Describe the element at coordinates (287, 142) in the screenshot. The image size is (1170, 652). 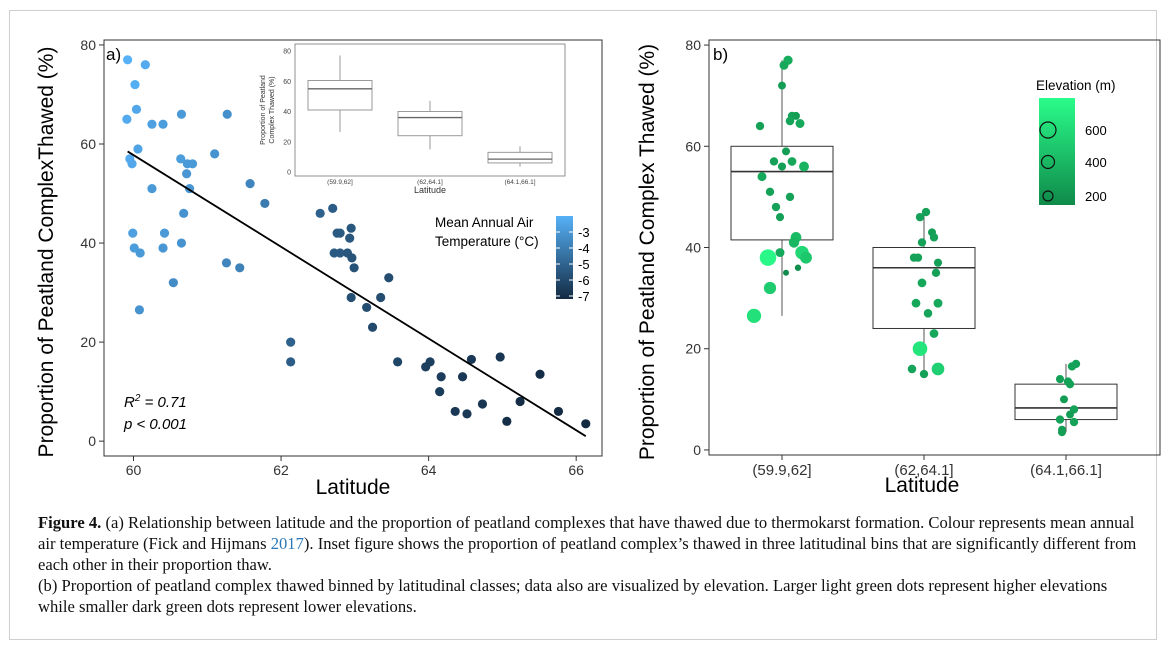
I see `inset-y-tick-label: 20` at that location.